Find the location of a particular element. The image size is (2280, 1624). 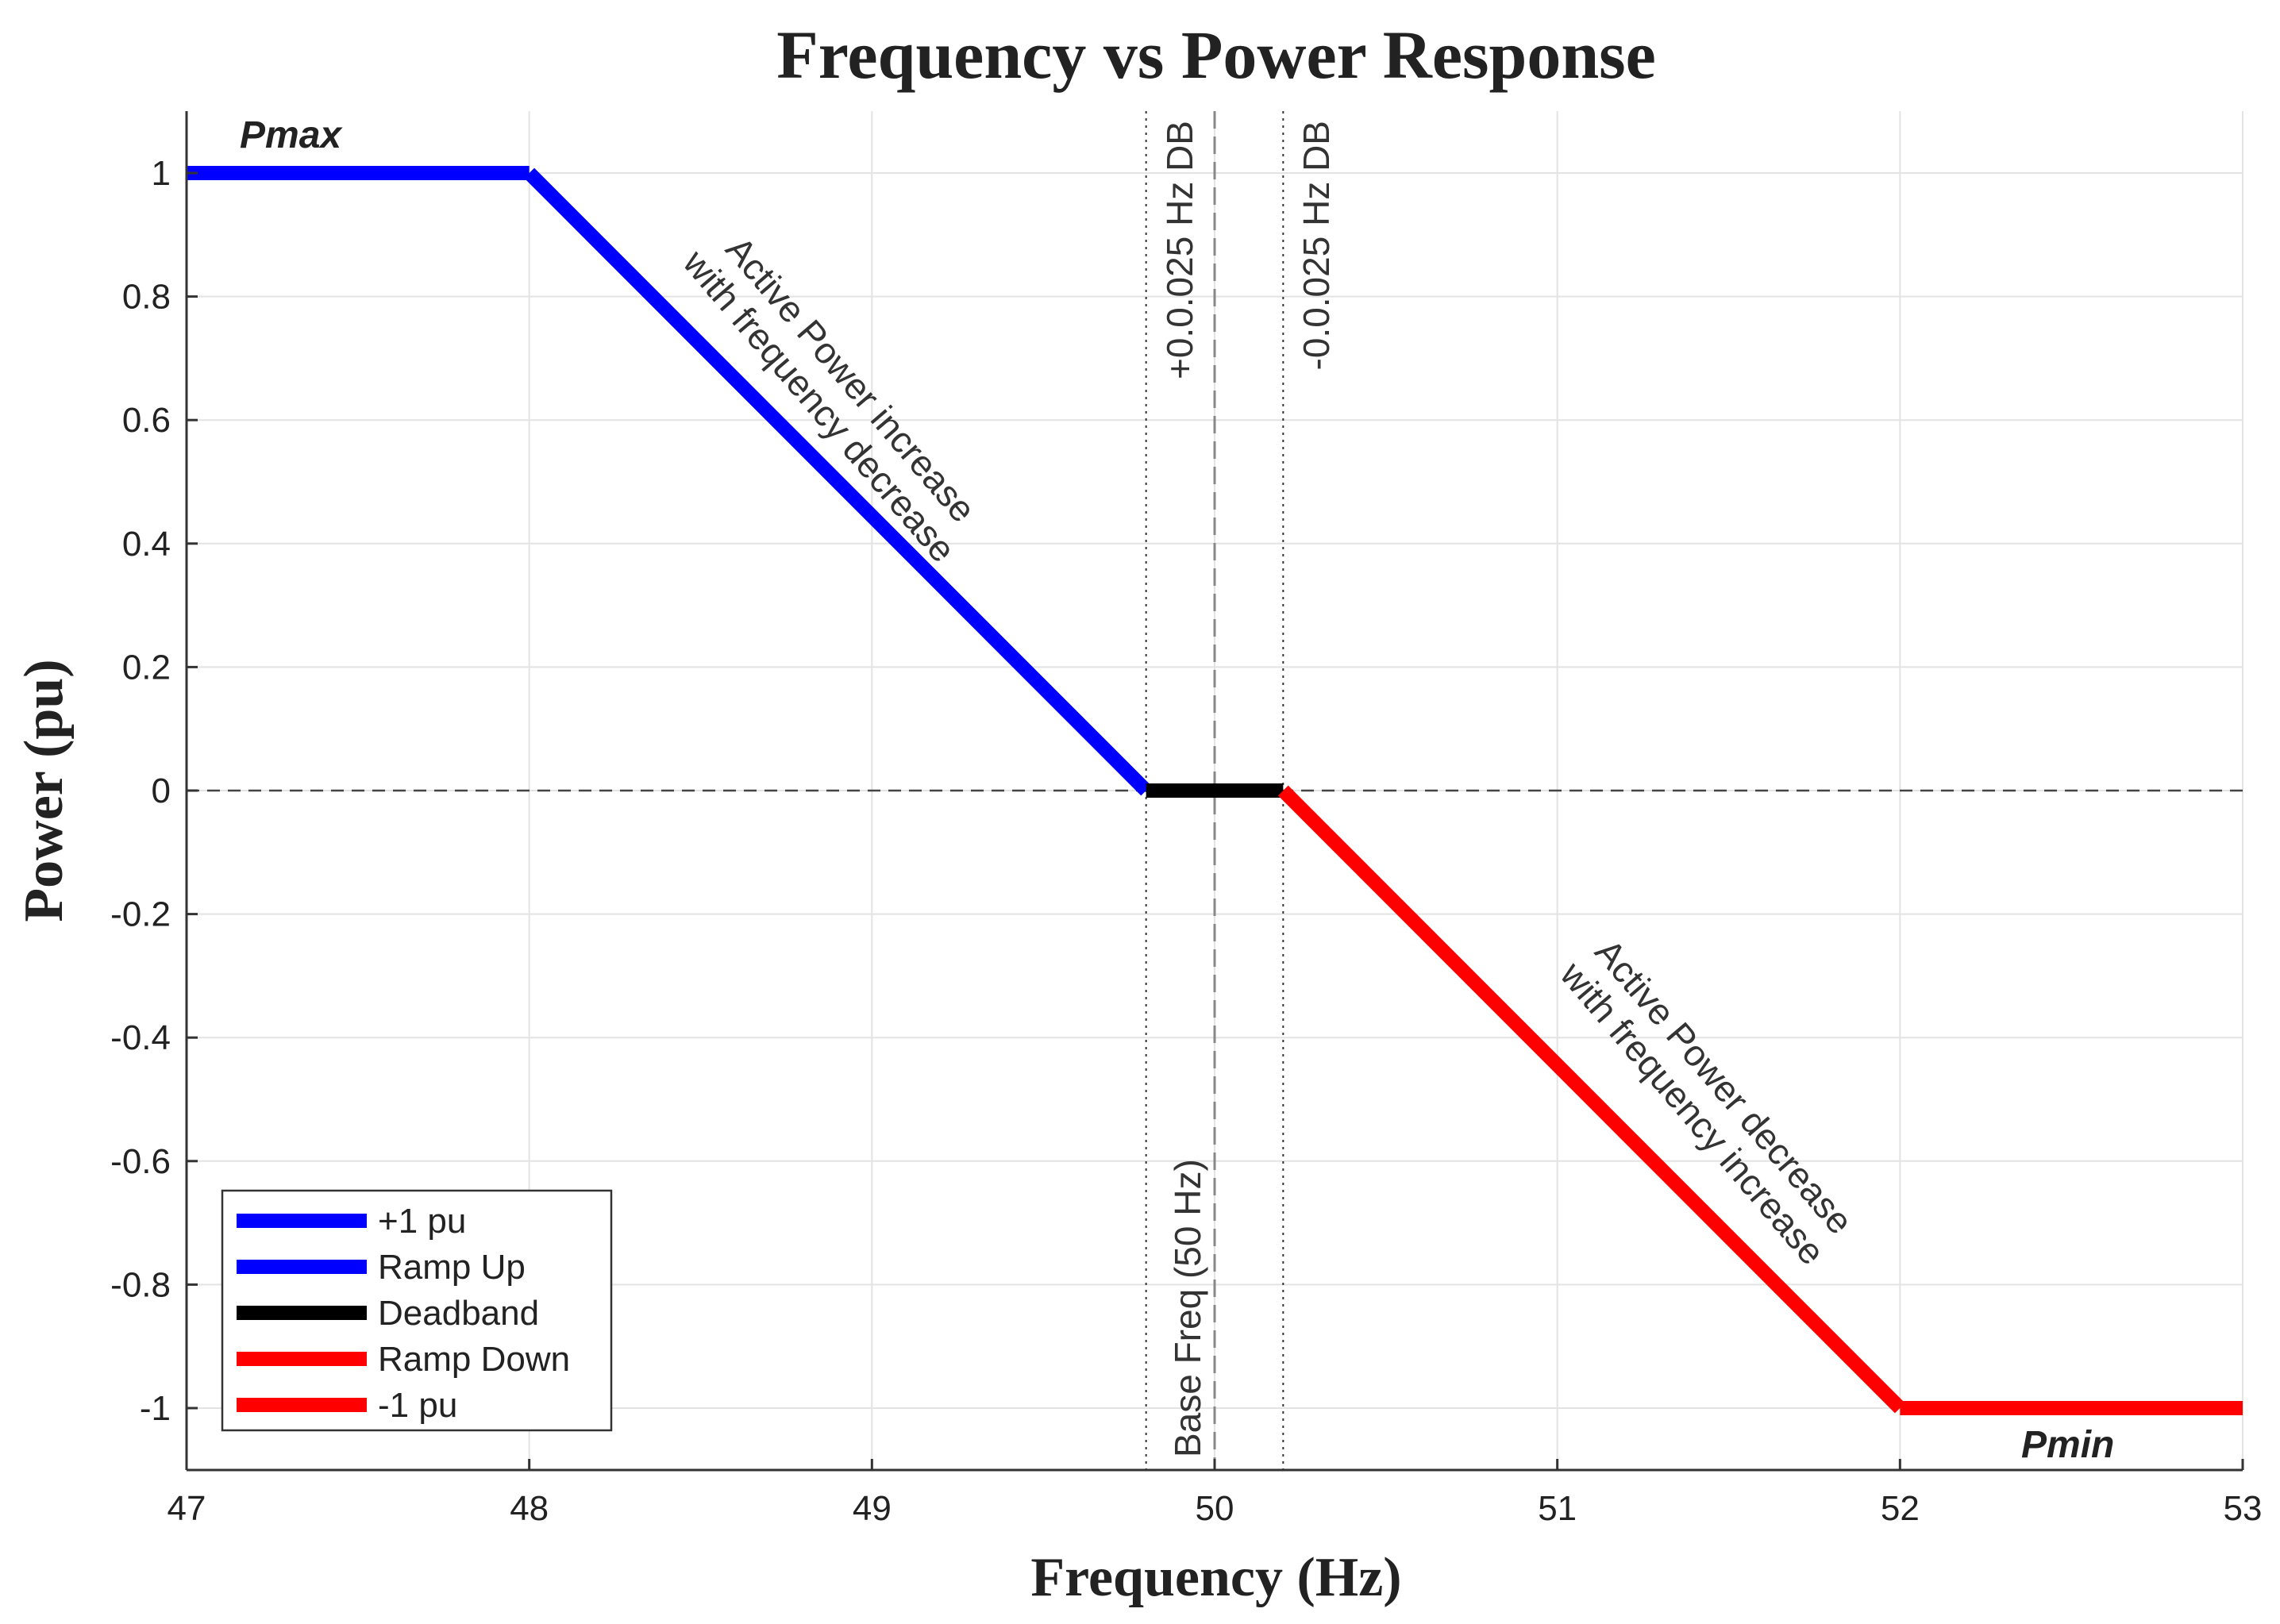

y-tick-label: -1 is located at coordinates (155, 1408).